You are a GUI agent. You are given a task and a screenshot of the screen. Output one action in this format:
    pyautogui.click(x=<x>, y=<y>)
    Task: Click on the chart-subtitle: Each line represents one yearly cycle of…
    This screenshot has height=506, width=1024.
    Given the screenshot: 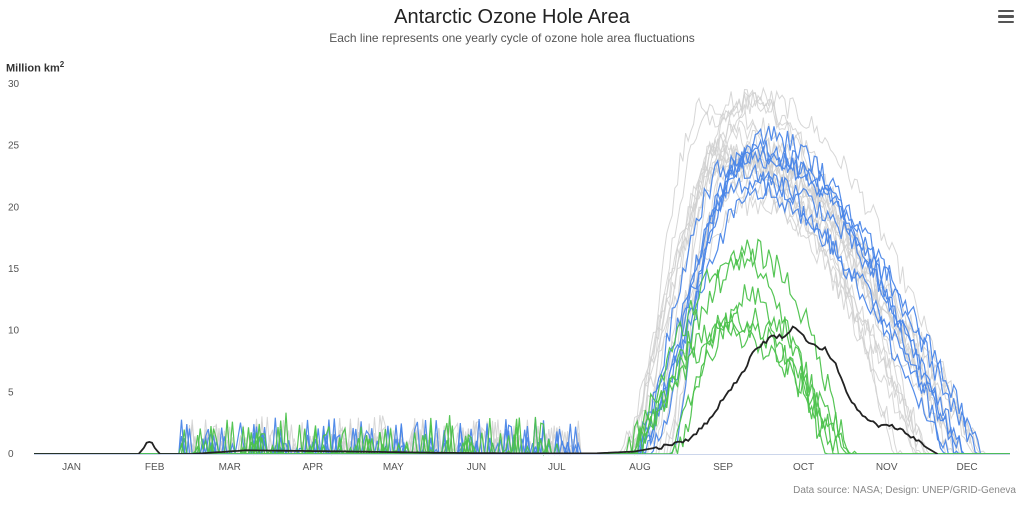 What is the action you would take?
    pyautogui.click(x=512, y=38)
    